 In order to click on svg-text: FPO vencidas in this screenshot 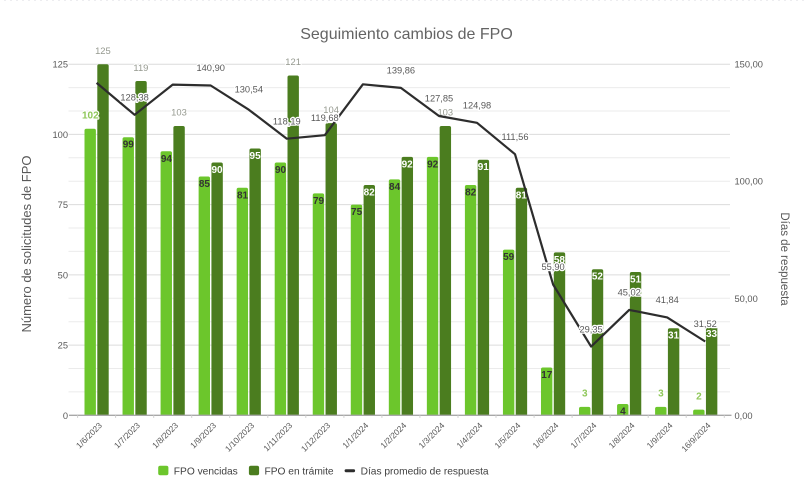, I will do `click(206, 472)`.